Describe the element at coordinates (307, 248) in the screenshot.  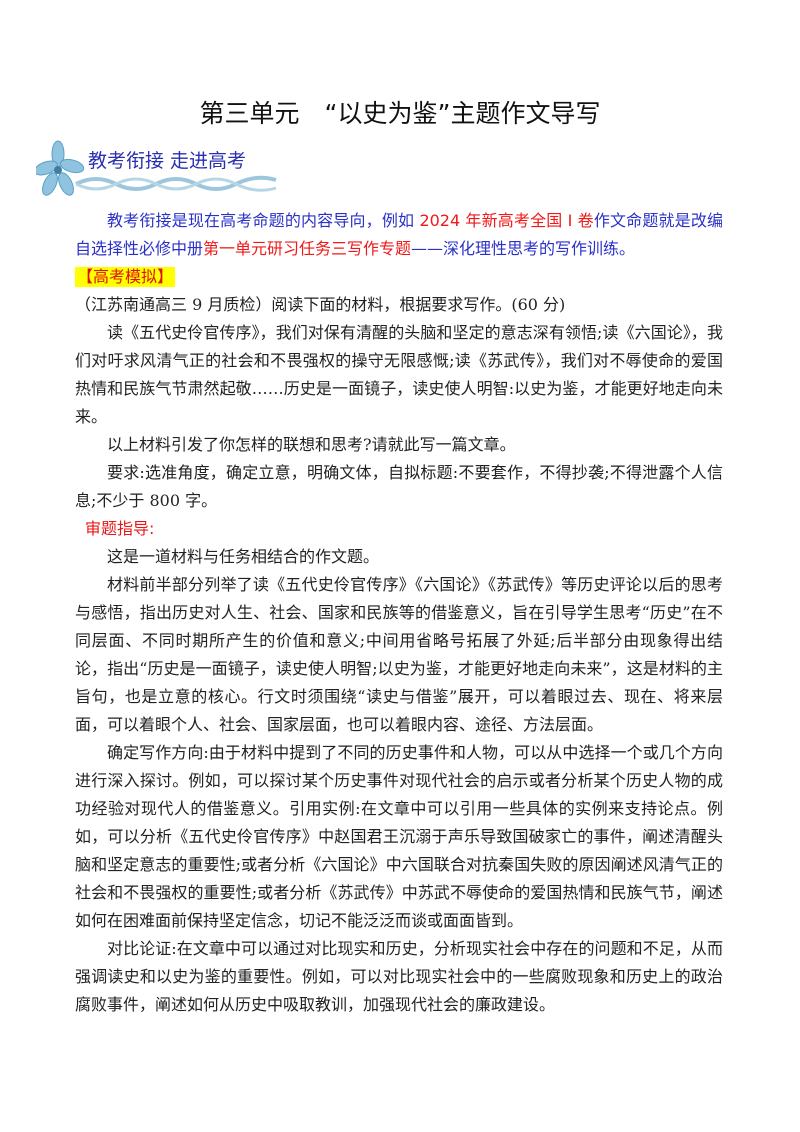
I see `intro-highlight: 第一单元研习任务三写作专题` at that location.